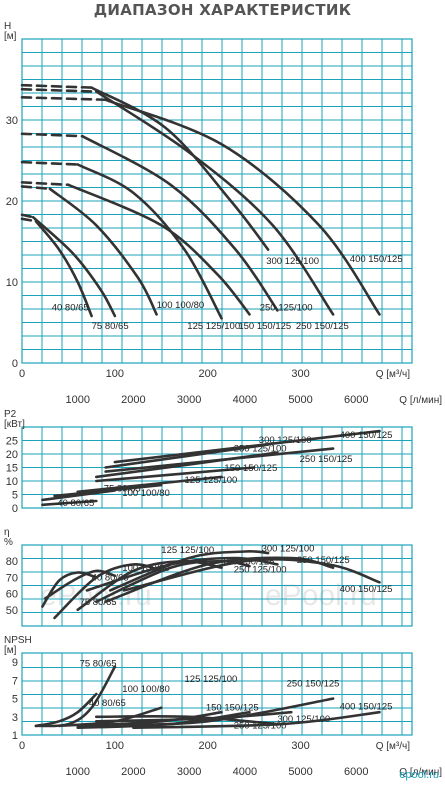 The width and height of the screenshot is (445, 785). What do you see at coordinates (217, 694) in the screenshot?
I see `npsh-frame` at bounding box center [217, 694].